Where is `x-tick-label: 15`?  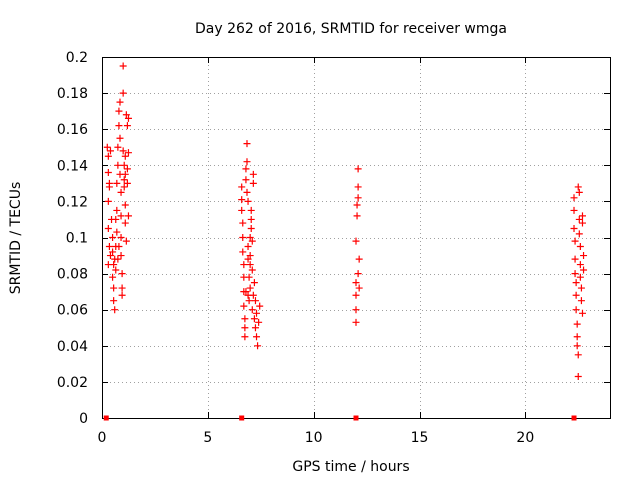
x-tick-label: 15 is located at coordinates (420, 438).